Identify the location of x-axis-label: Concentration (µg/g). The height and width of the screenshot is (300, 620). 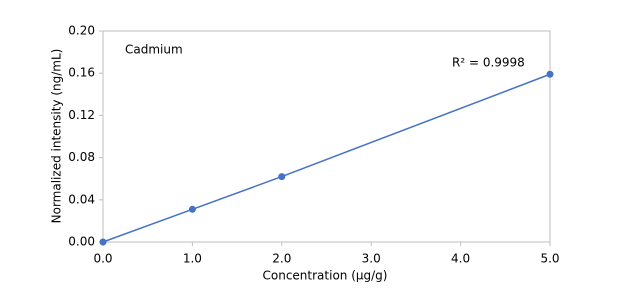
(325, 276).